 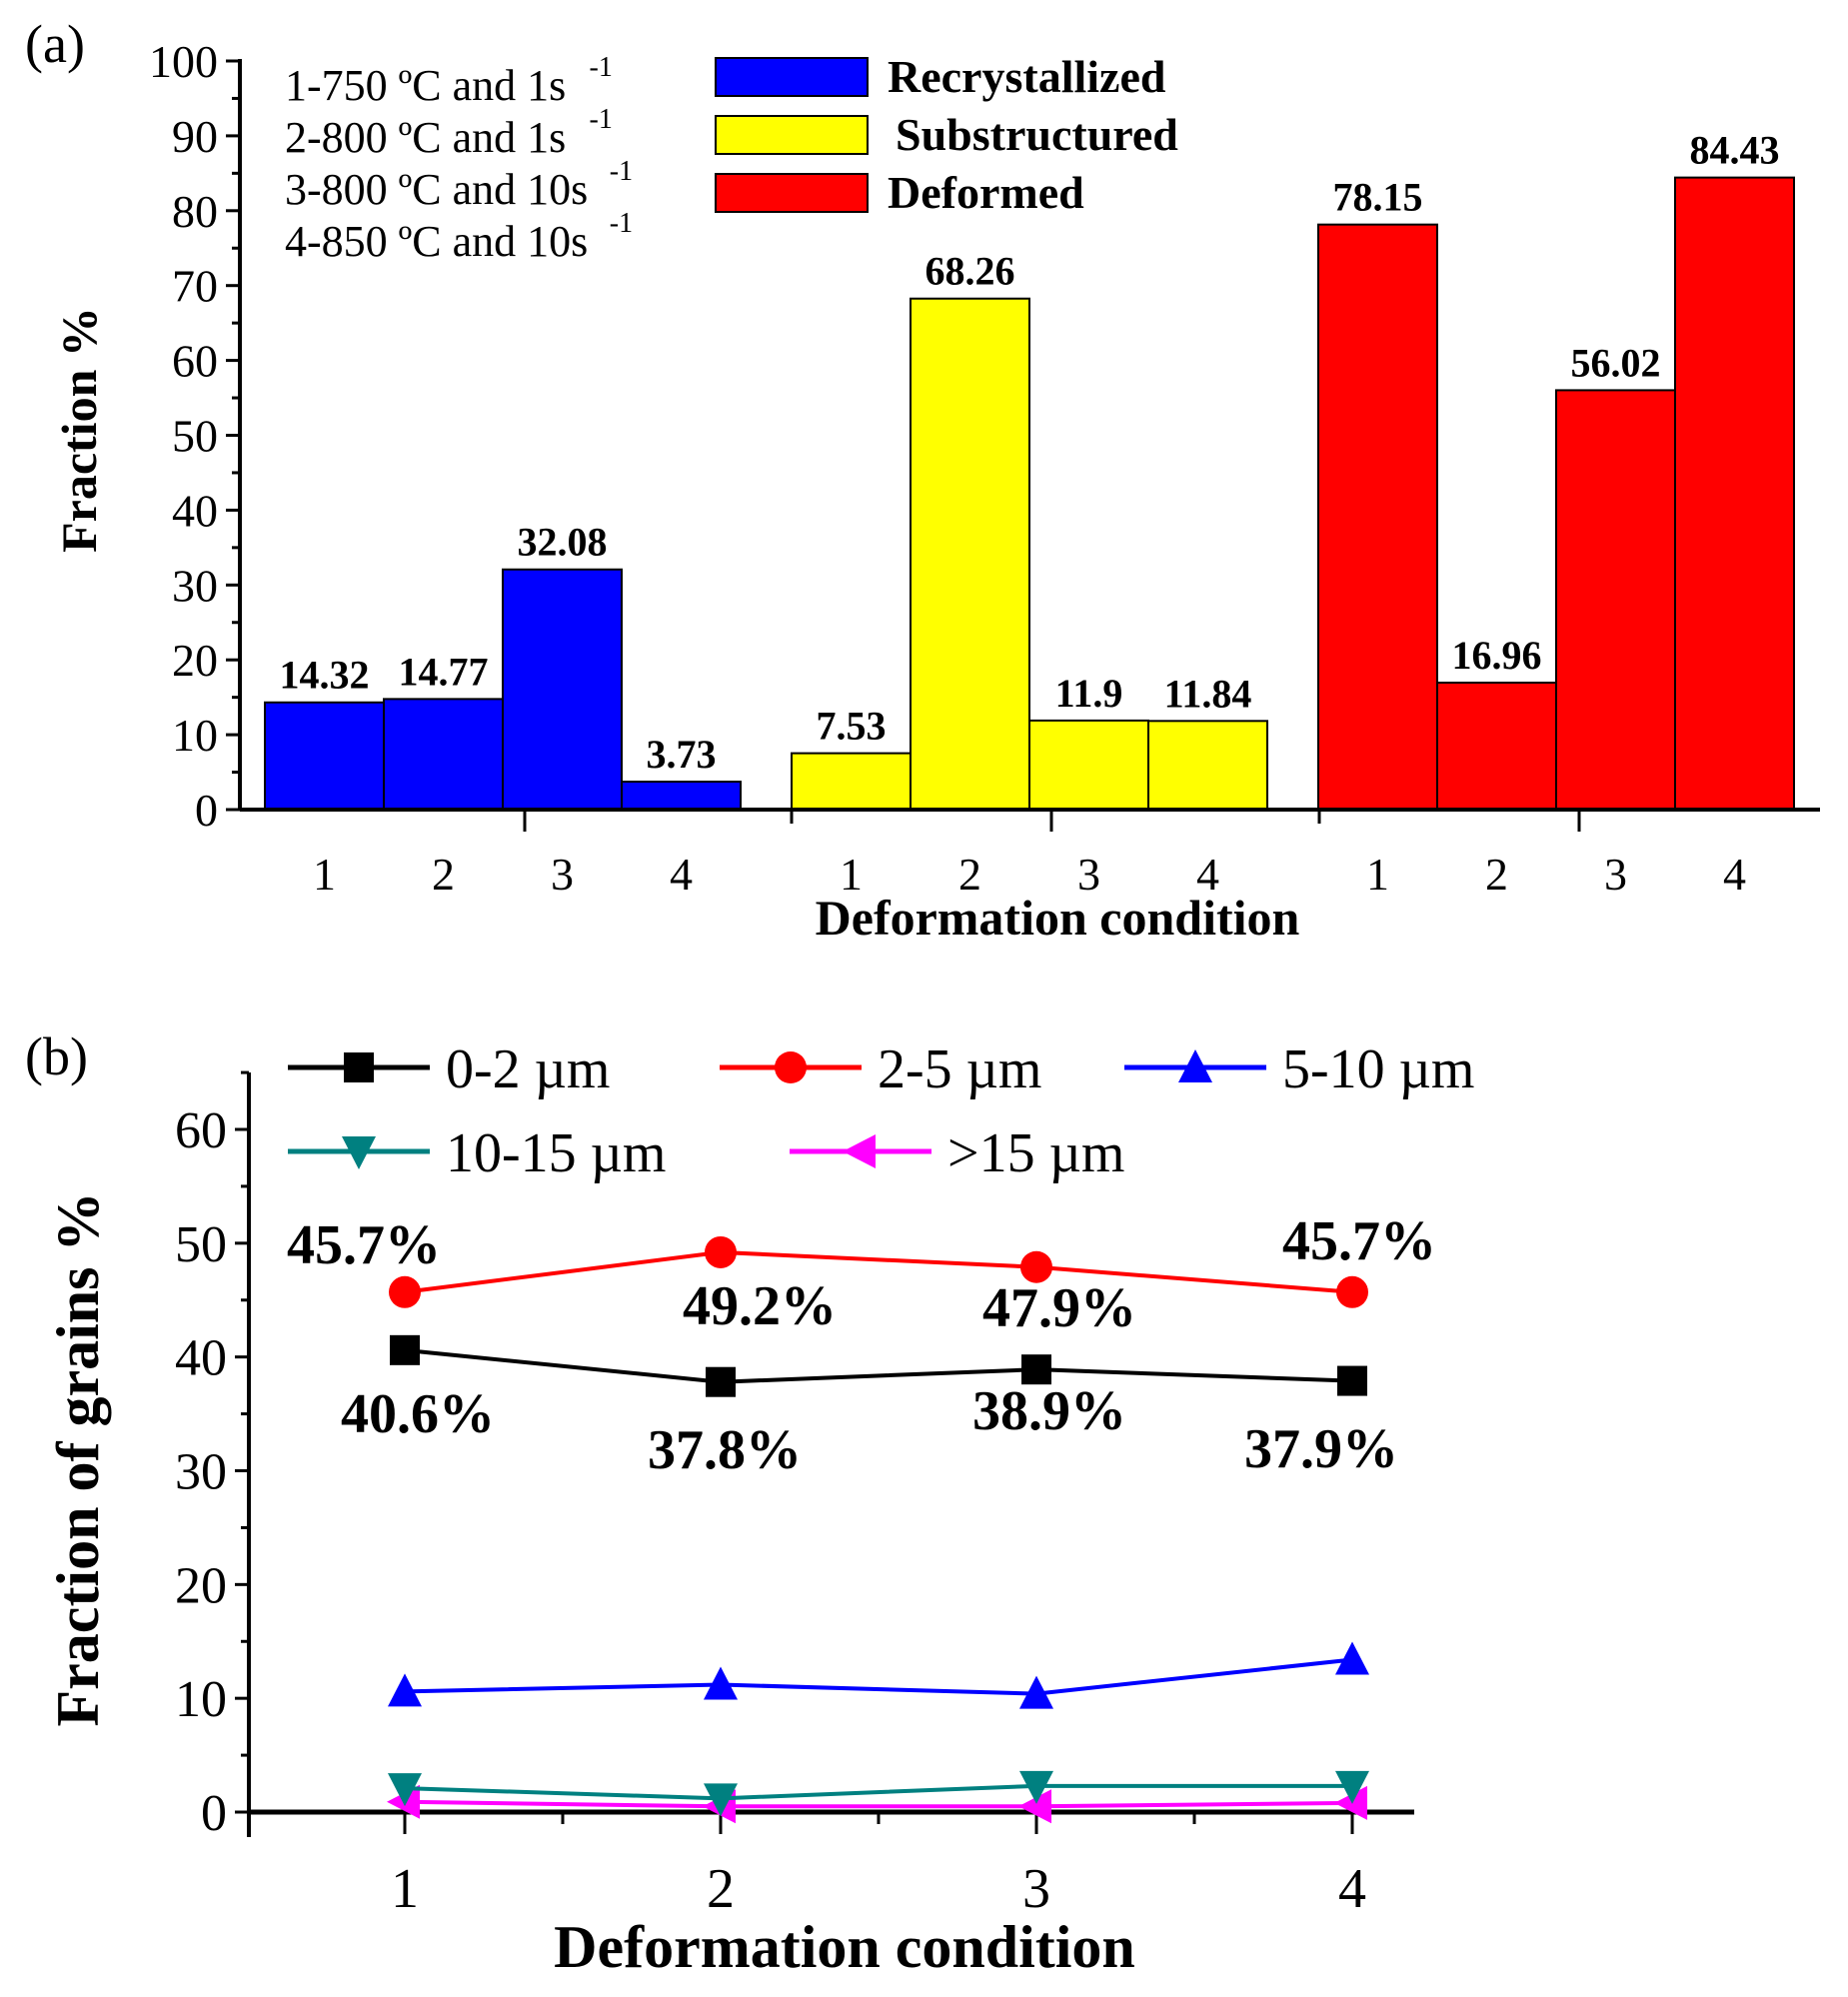 I want to click on data-label-2-5: 49.2%, so click(x=760, y=1306).